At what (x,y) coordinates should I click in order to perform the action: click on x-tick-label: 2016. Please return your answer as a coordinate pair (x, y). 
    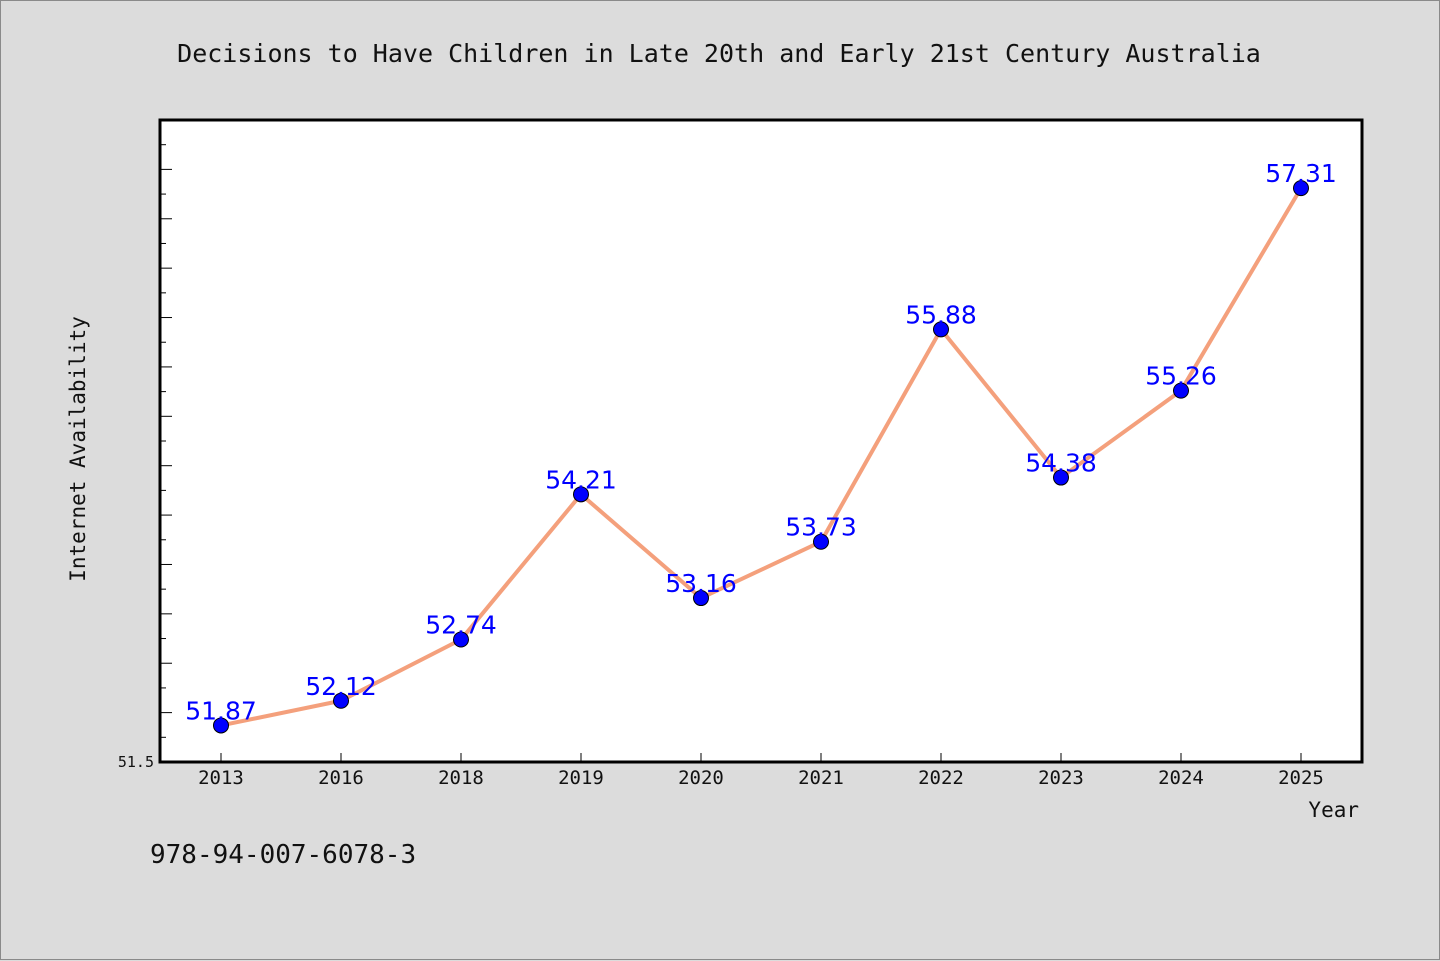
    Looking at the image, I should click on (341, 778).